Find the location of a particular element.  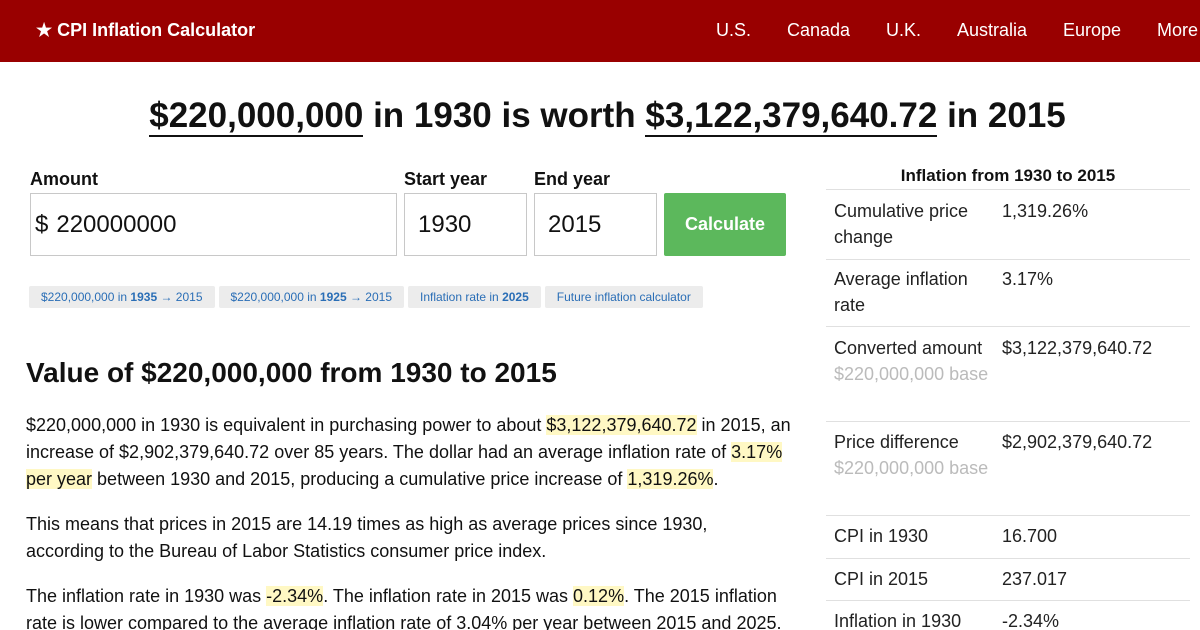

highlight-converted: $3,122,379,640.72 is located at coordinates (621, 425).